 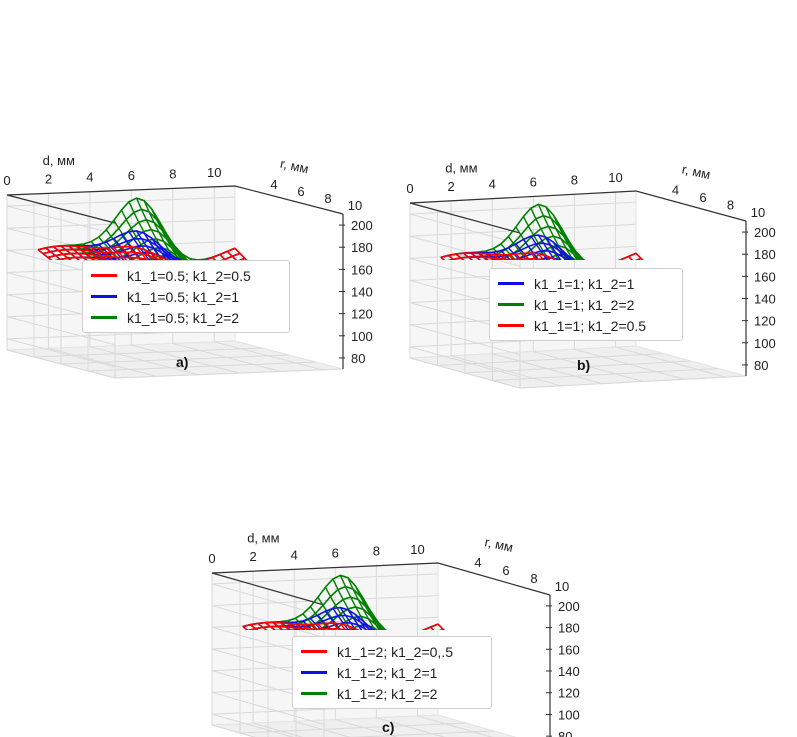 I want to click on legend-item: k1_1=2; k1_2=1, so click(x=391, y=672).